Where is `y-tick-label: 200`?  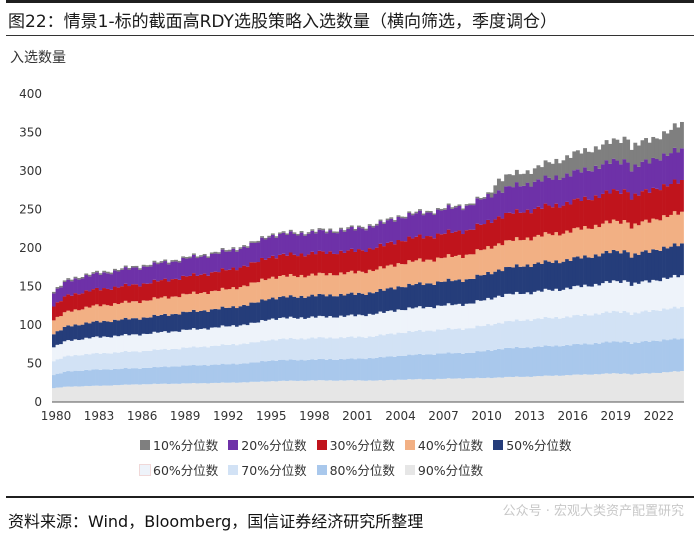 y-tick-label: 200 is located at coordinates (30, 248).